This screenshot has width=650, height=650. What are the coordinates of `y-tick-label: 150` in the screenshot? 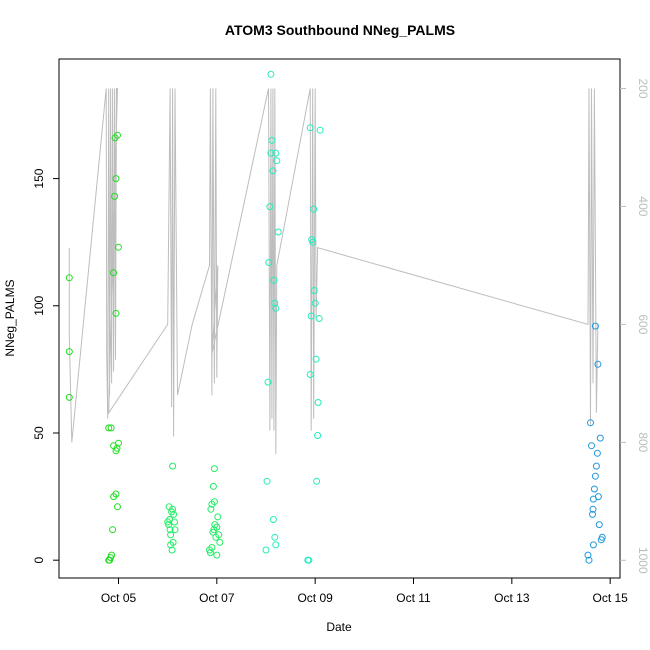 It's located at (39, 178).